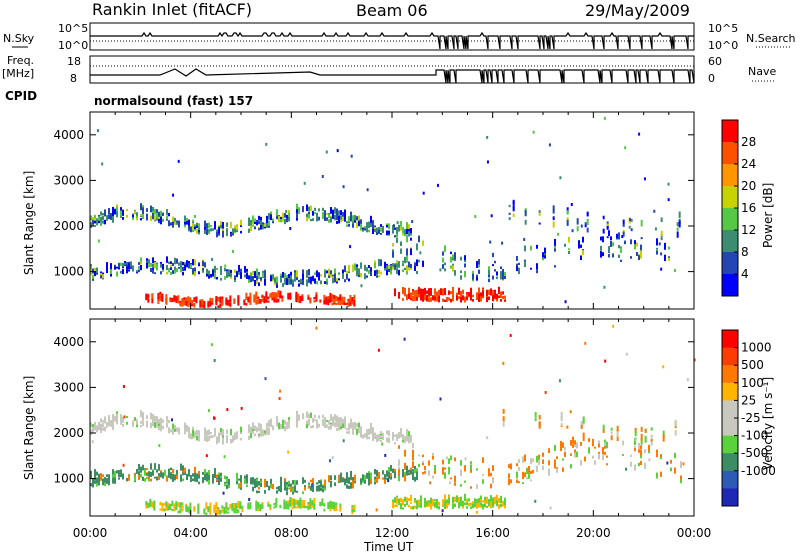 The image size is (800, 554). What do you see at coordinates (715, 61) in the screenshot?
I see `nave-ytick-top: 60` at bounding box center [715, 61].